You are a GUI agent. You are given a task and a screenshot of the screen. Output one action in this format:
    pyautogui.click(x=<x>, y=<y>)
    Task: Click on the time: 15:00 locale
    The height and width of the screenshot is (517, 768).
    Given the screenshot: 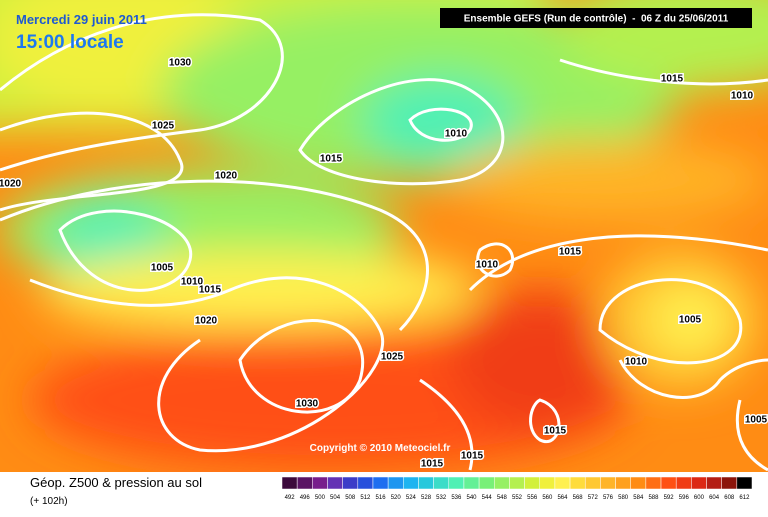 What is the action you would take?
    pyautogui.click(x=70, y=42)
    